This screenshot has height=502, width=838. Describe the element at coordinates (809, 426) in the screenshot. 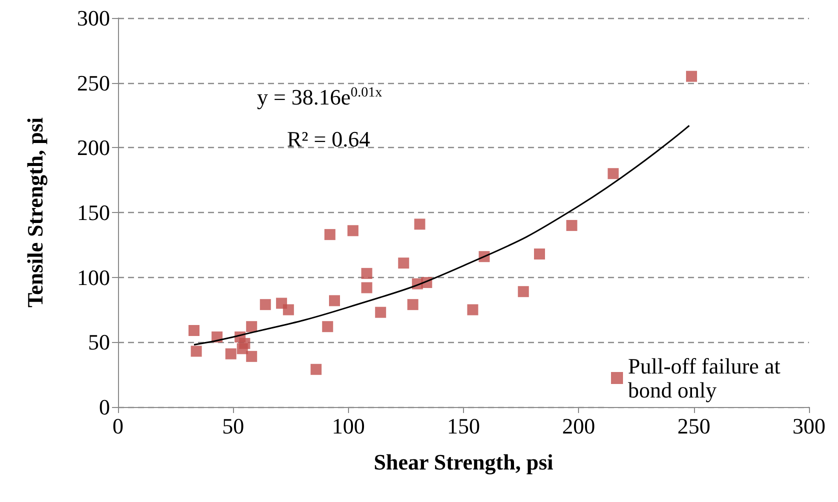

I see `x-tick-label: 300` at that location.